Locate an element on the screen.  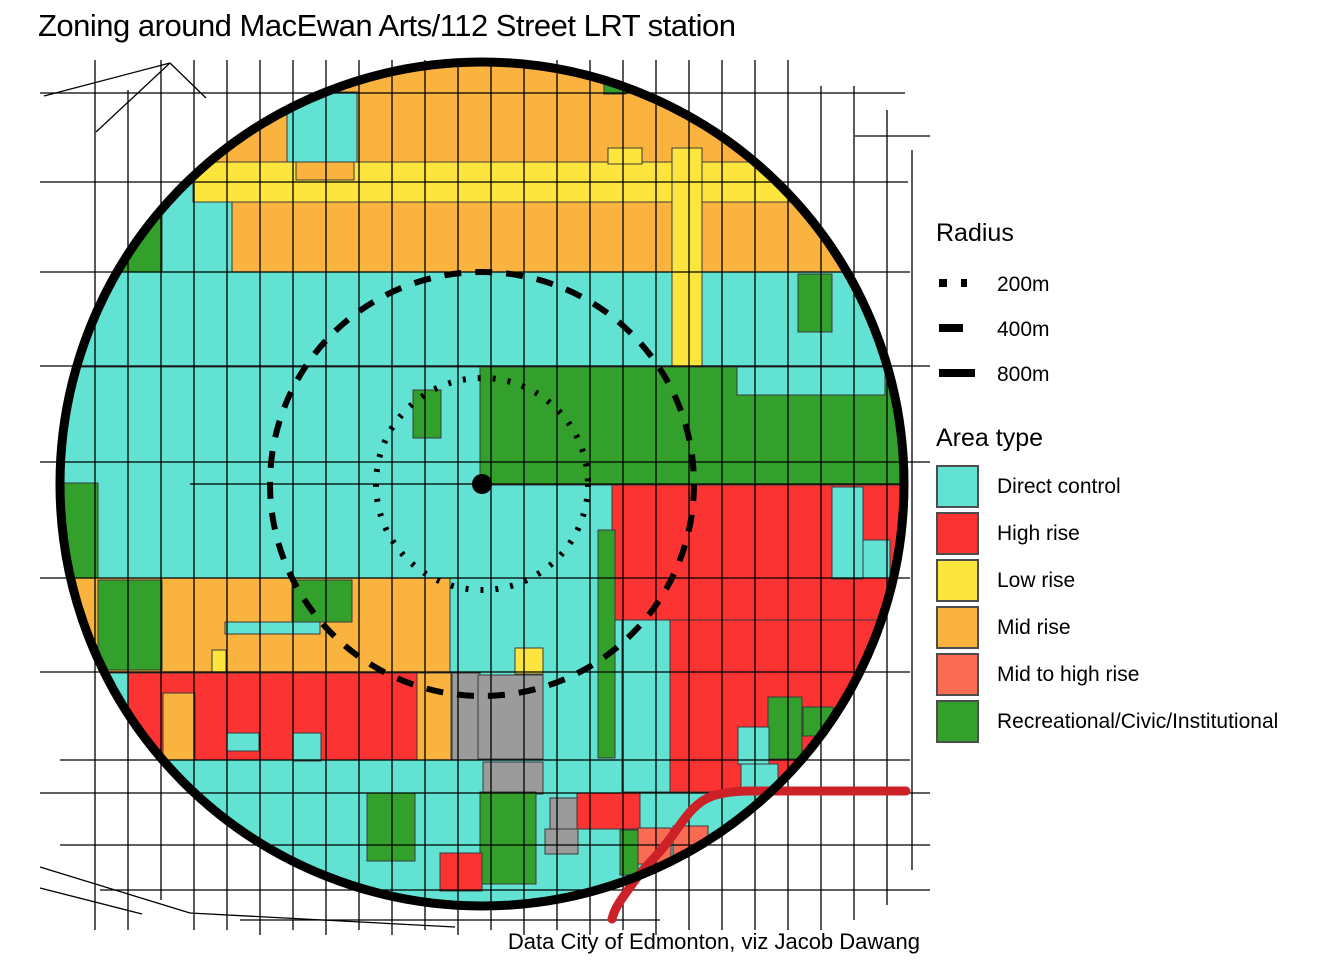
legend-swatch-direct_control is located at coordinates (957, 486).